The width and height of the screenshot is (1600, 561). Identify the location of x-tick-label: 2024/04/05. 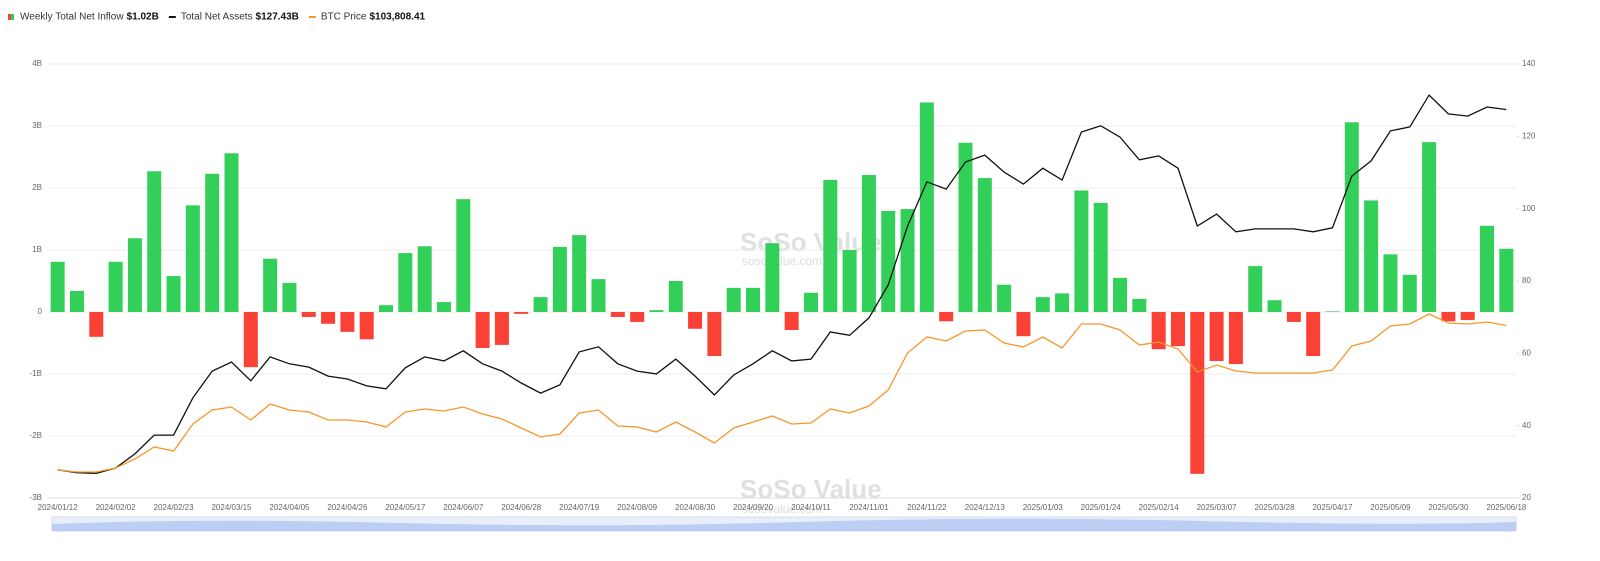
(289, 507).